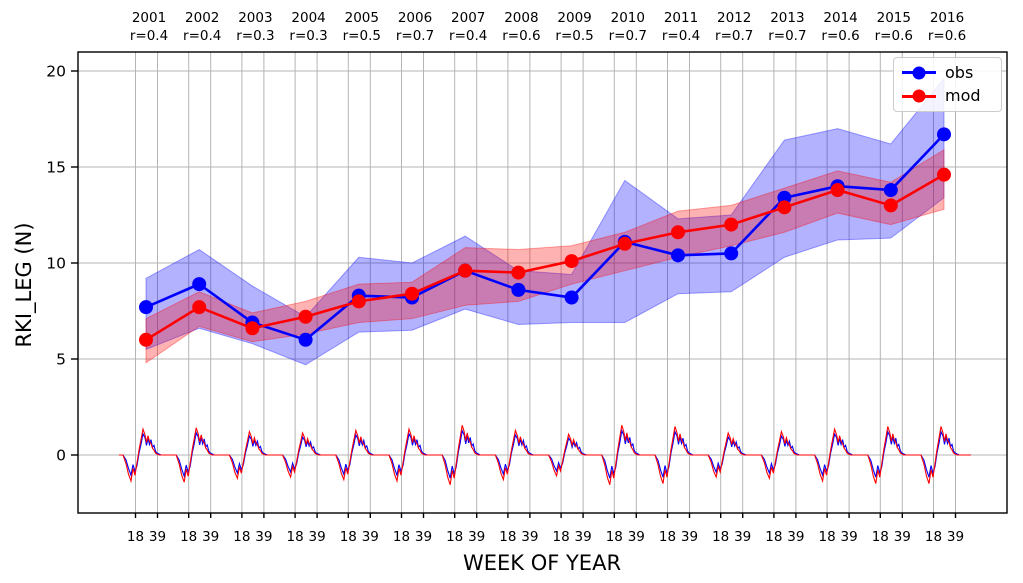 Image resolution: width=1023 pixels, height=583 pixels. Describe the element at coordinates (415, 18) in the screenshot. I see `year-label: 2006` at that location.